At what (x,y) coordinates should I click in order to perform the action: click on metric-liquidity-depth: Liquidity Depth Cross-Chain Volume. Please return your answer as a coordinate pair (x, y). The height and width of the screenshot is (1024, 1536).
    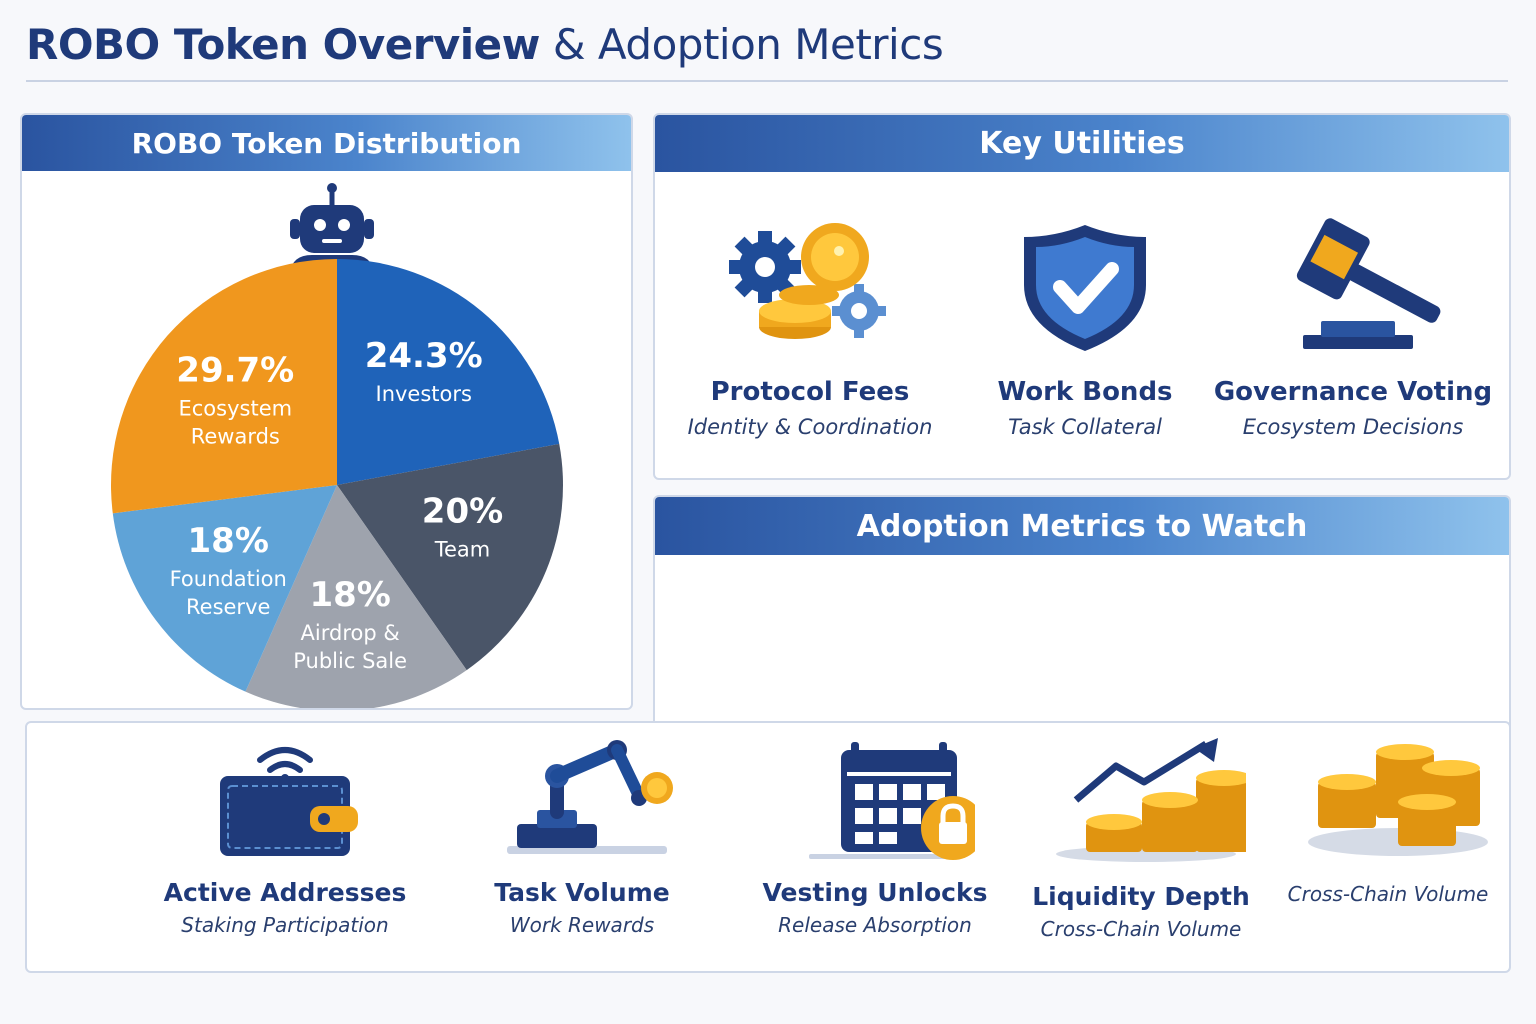
    Looking at the image, I should click on (1141, 839).